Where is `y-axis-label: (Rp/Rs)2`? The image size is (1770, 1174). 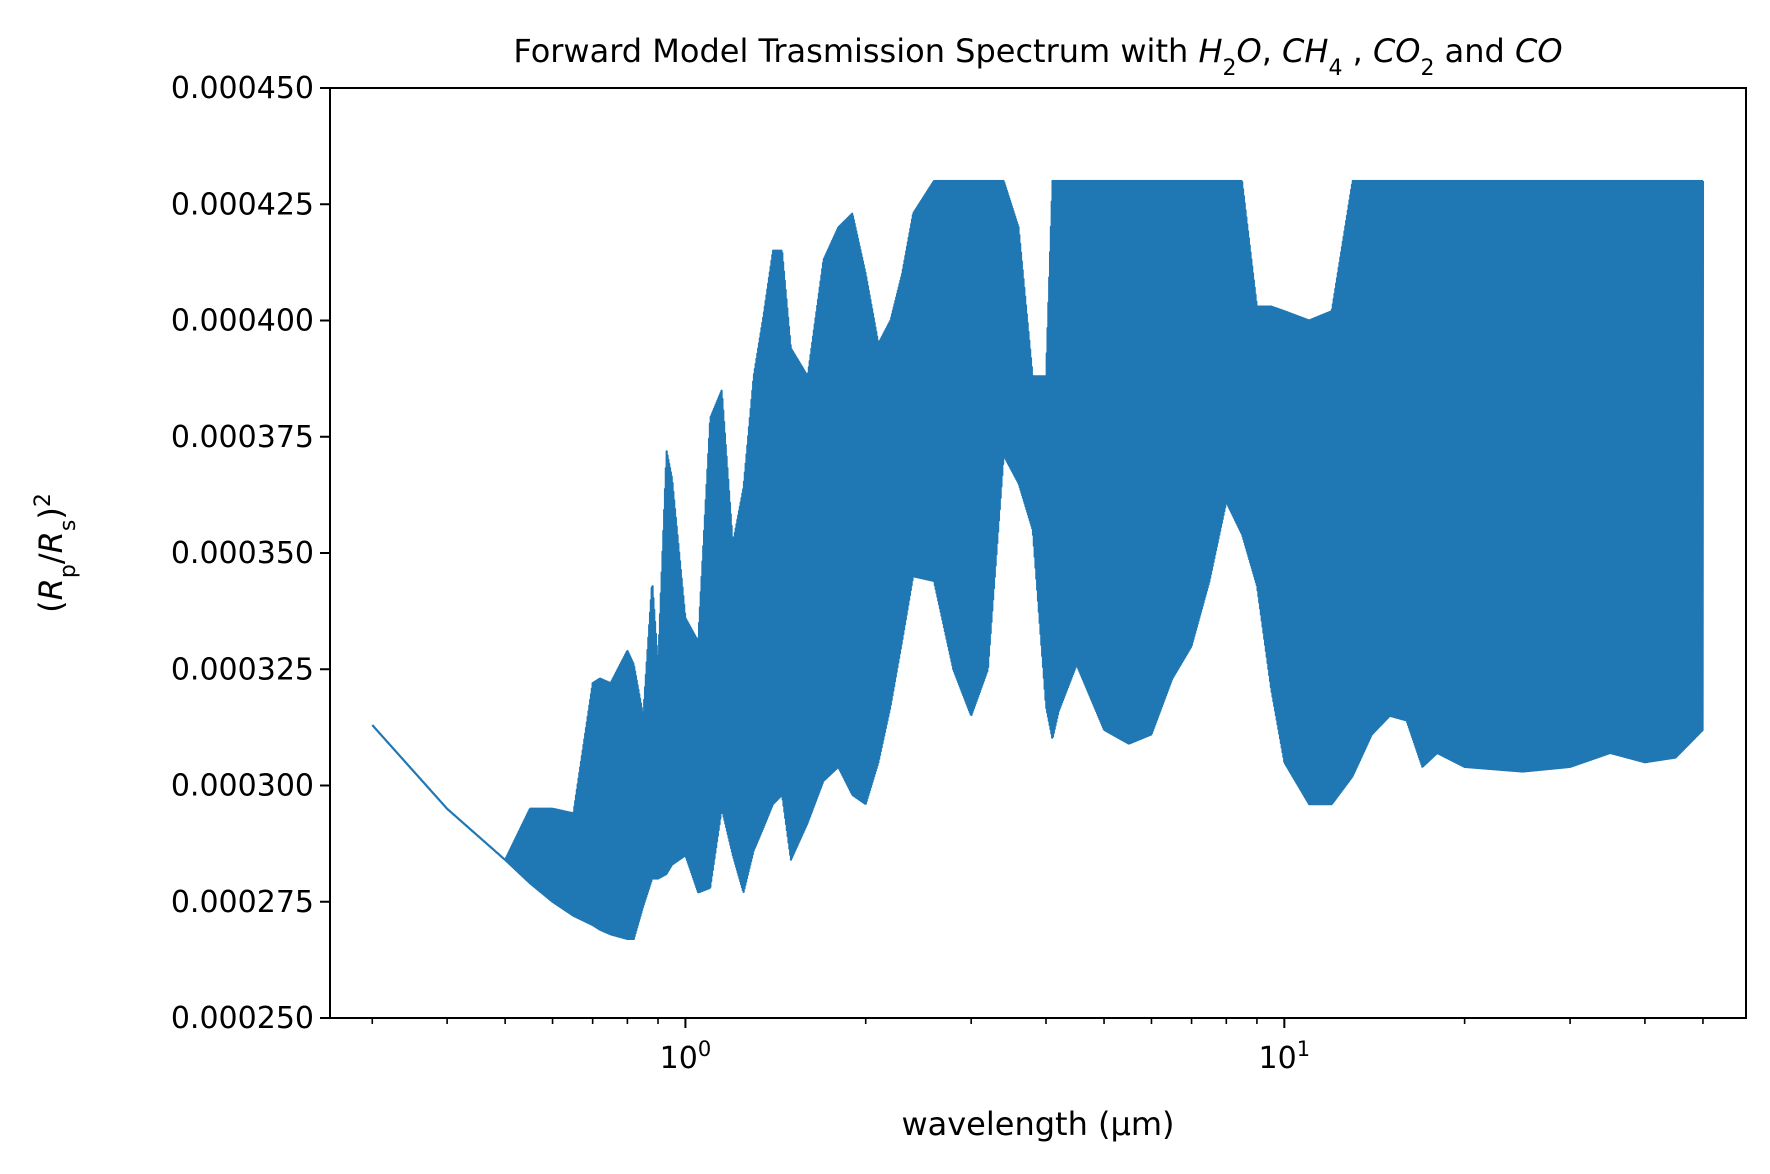 y-axis-label: (Rp/Rs)2 is located at coordinates (56, 553).